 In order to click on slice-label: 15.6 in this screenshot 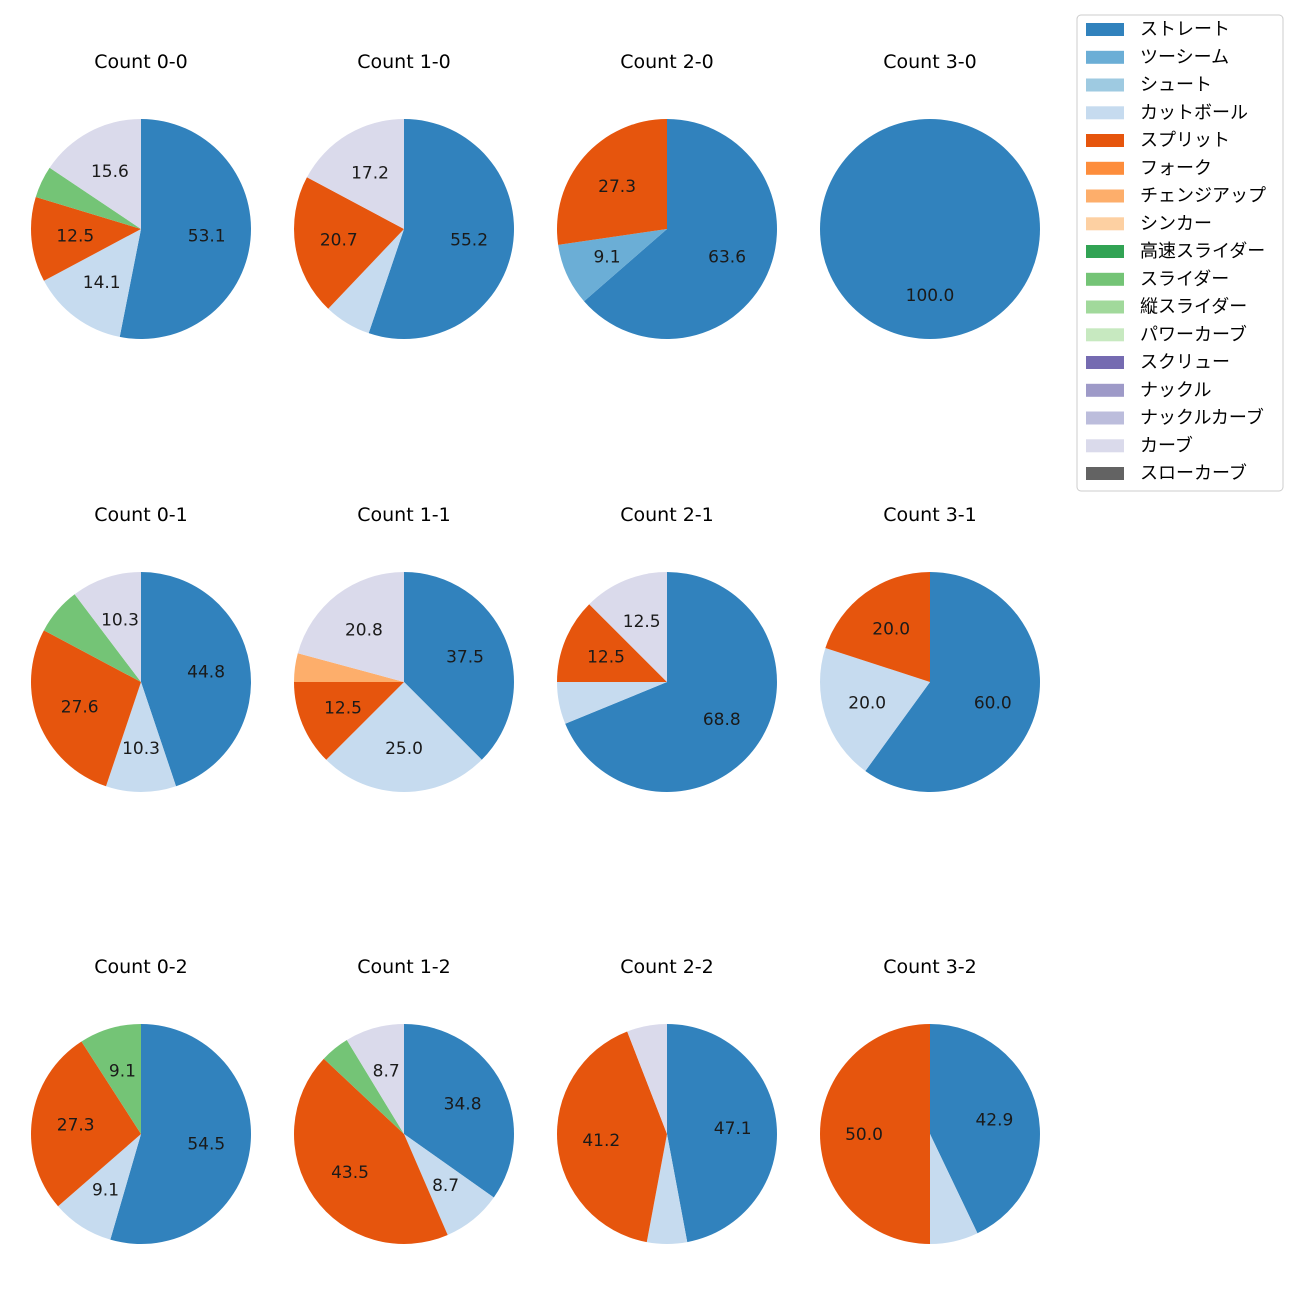, I will do `click(110, 172)`.